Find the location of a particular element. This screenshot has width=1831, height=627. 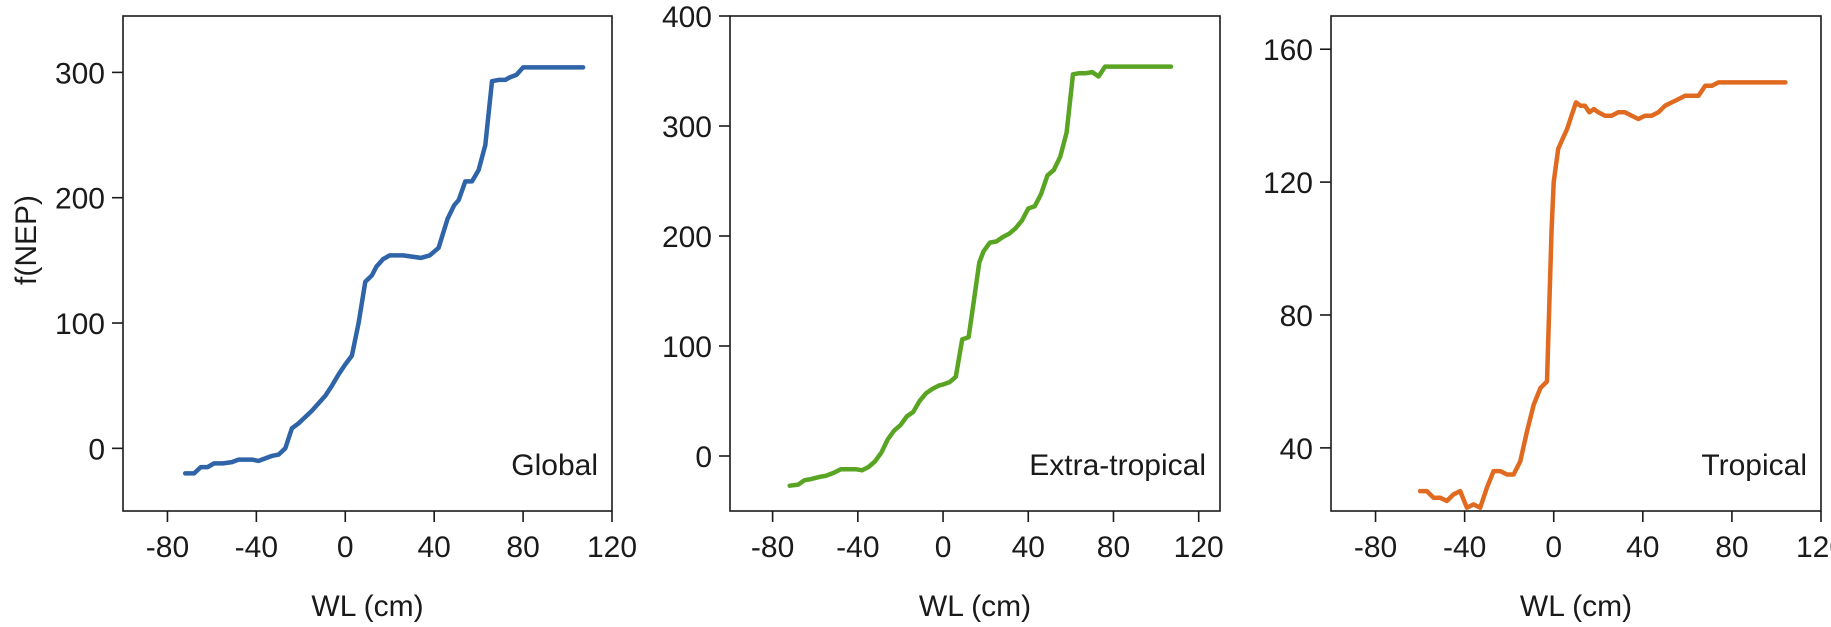

panel-label: Extra-tropical is located at coordinates (1117, 465).